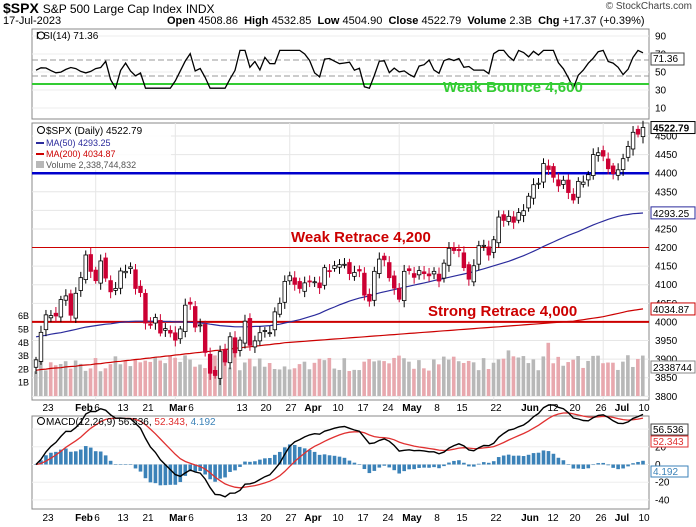 Image resolution: width=696 pixels, height=527 pixels. What do you see at coordinates (84, 518) in the screenshot?
I see `x-label-bottom: Feb` at bounding box center [84, 518].